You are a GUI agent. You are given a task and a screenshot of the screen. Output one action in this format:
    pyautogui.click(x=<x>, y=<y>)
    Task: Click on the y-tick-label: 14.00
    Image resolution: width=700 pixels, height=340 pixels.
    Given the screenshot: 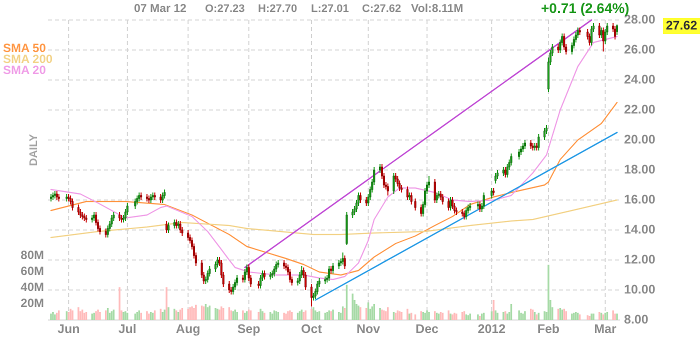 What is the action you would take?
    pyautogui.click(x=640, y=229)
    